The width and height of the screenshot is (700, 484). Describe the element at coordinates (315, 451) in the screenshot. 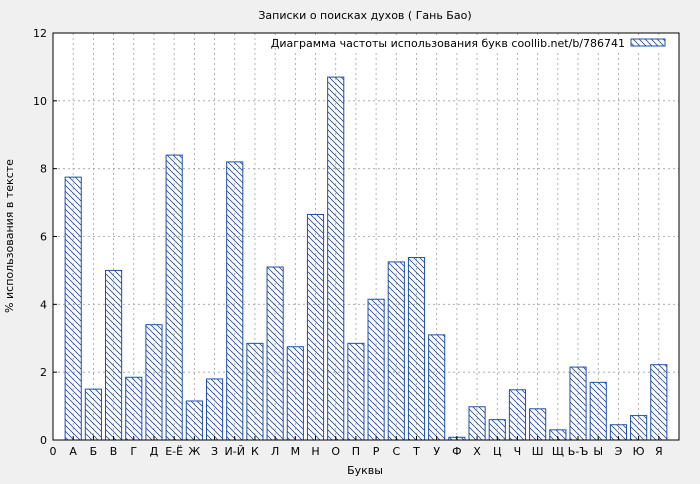

I see `x-tick-label: Н` at that location.